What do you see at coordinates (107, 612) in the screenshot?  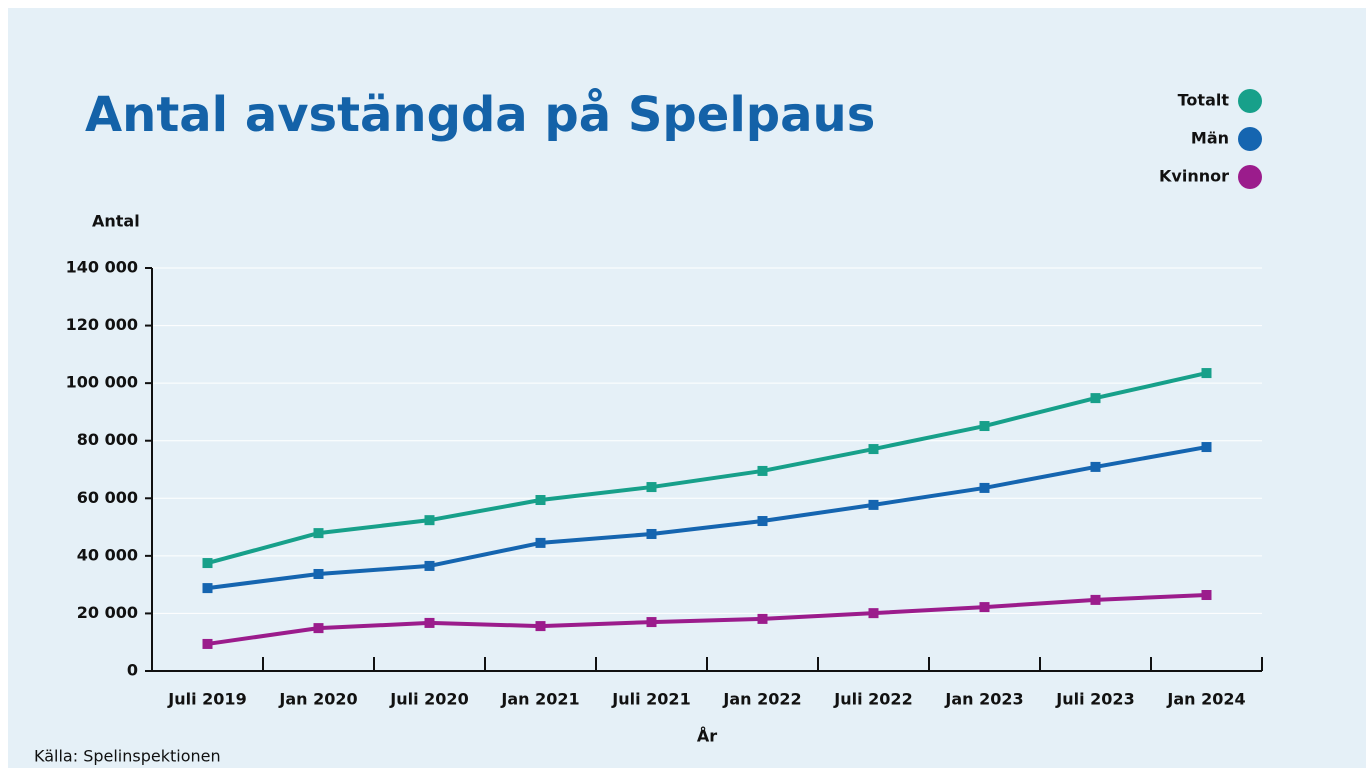 I see `y-tick-label: 20 000` at bounding box center [107, 612].